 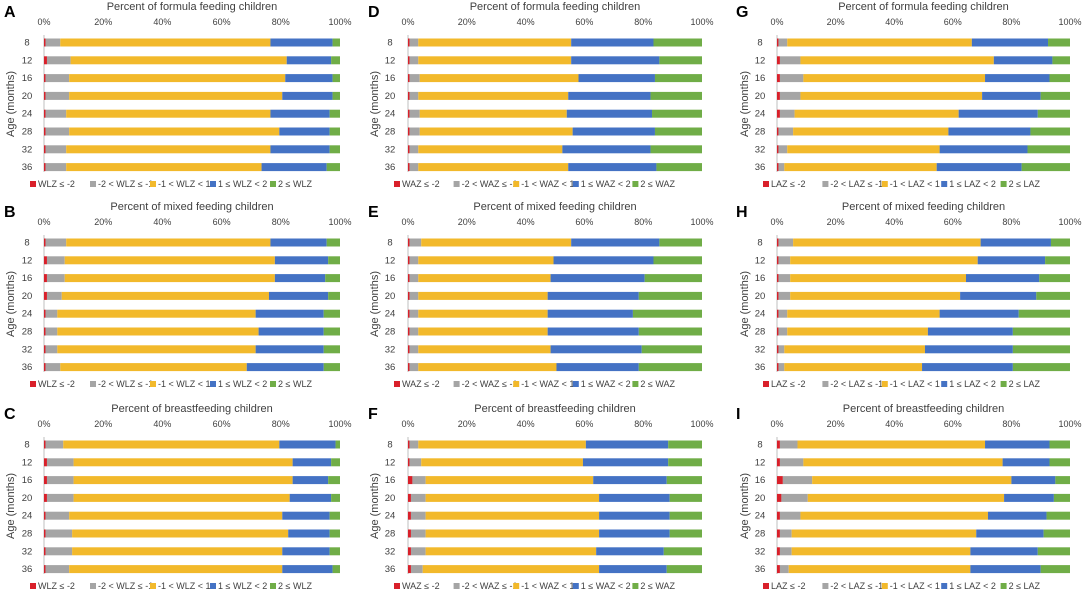 What do you see at coordinates (375, 104) in the screenshot?
I see `panel-d-ylabel: Age (months)` at bounding box center [375, 104].